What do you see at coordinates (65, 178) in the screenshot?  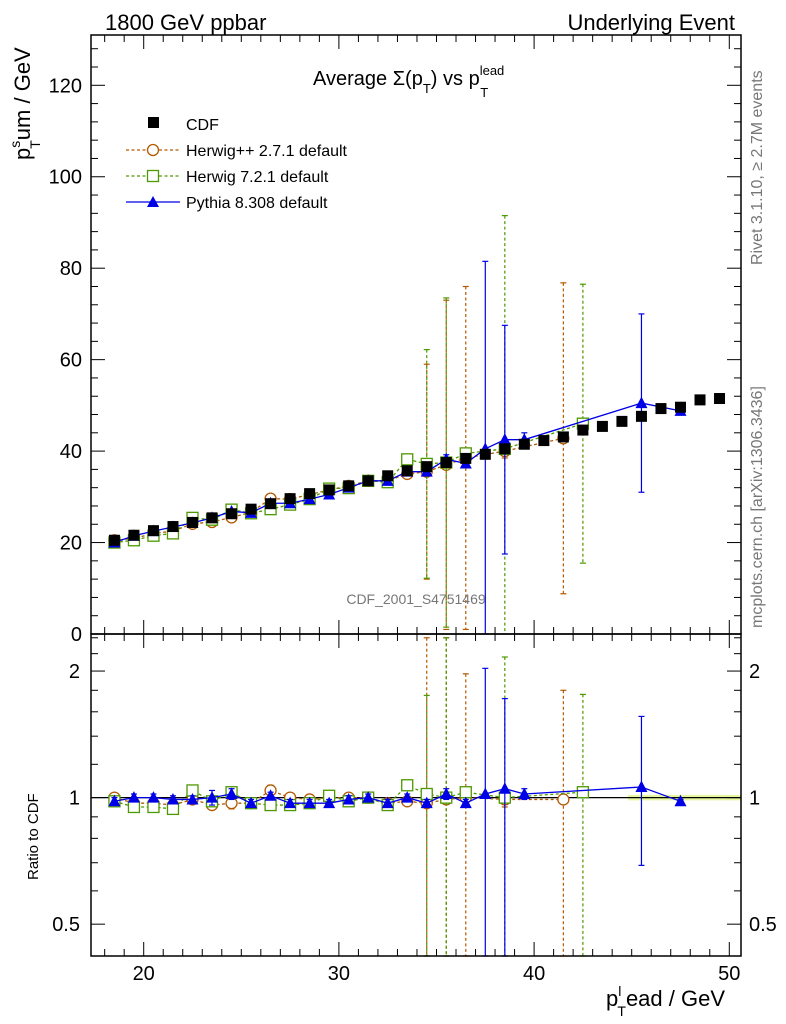 I see `y-tick-label: 100` at bounding box center [65, 178].